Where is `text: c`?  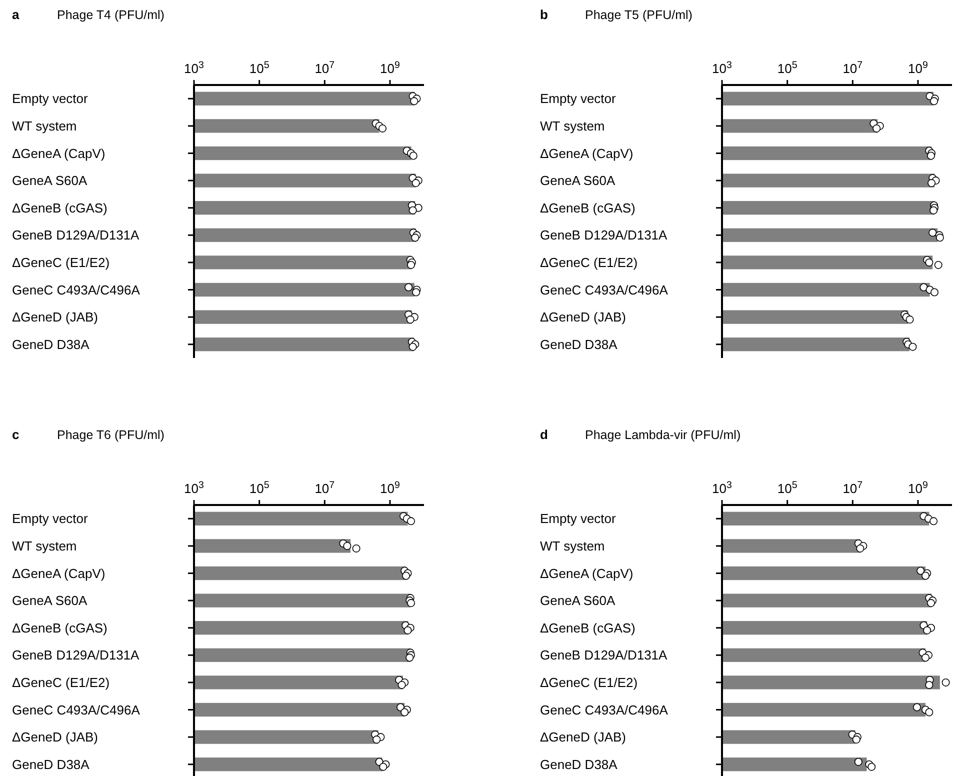 text: c is located at coordinates (16, 434).